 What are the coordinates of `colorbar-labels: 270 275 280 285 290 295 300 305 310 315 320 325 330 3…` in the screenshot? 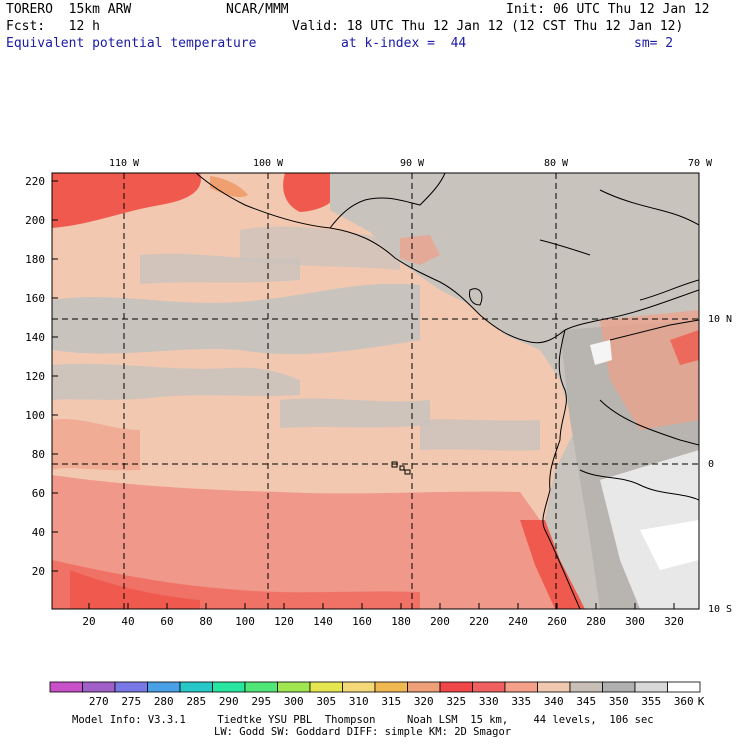 It's located at (391, 701).